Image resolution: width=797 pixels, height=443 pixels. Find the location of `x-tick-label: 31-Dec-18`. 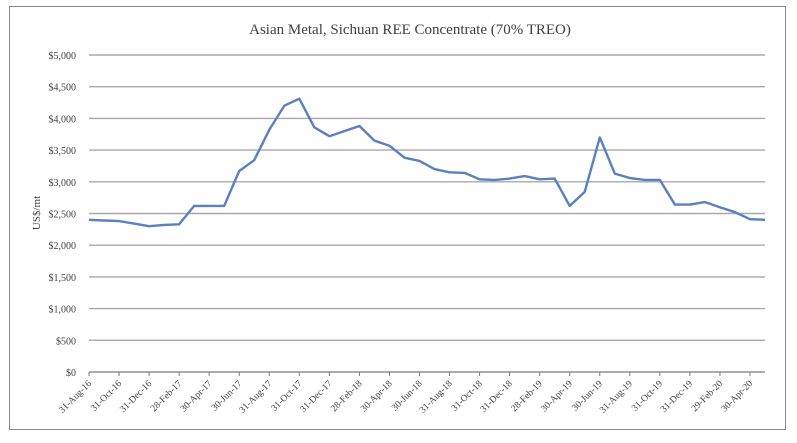

x-tick-label: 31-Dec-18 is located at coordinates (497, 397).